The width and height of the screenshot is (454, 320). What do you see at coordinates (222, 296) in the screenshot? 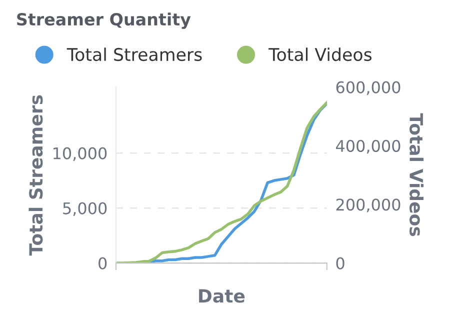
I see `x-axis-title: Date` at bounding box center [222, 296].